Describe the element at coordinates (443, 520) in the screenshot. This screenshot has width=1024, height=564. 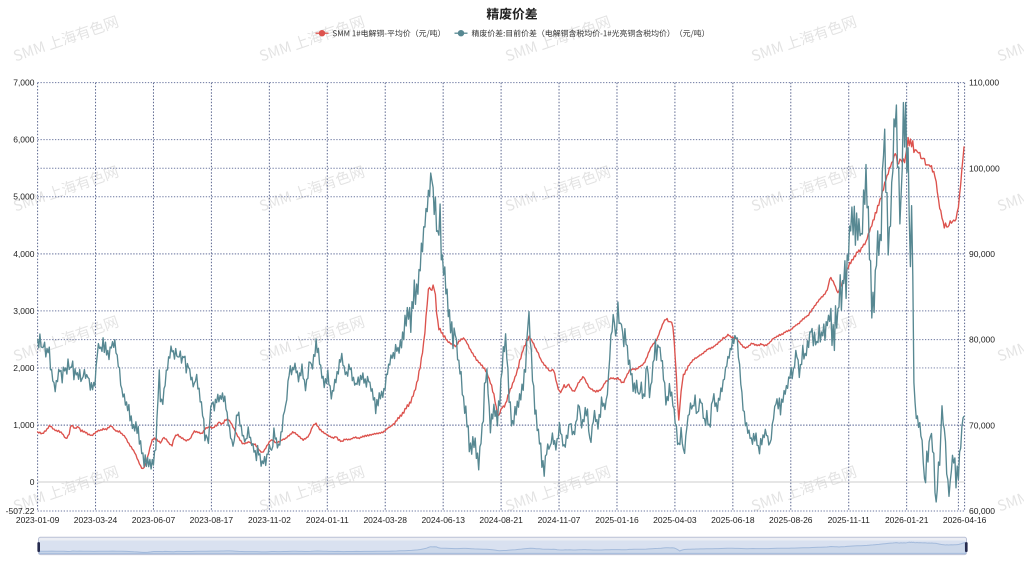
I see `svg-text: 2024-06-13` at that location.